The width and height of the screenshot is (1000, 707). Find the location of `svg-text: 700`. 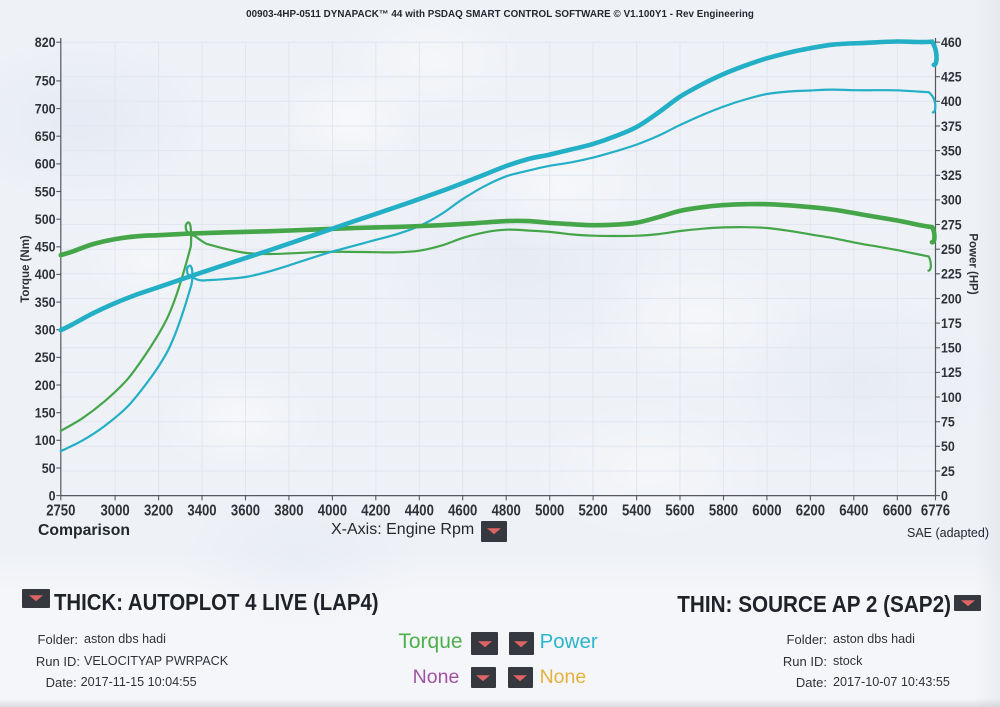

svg-text: 700 is located at coordinates (45, 108).